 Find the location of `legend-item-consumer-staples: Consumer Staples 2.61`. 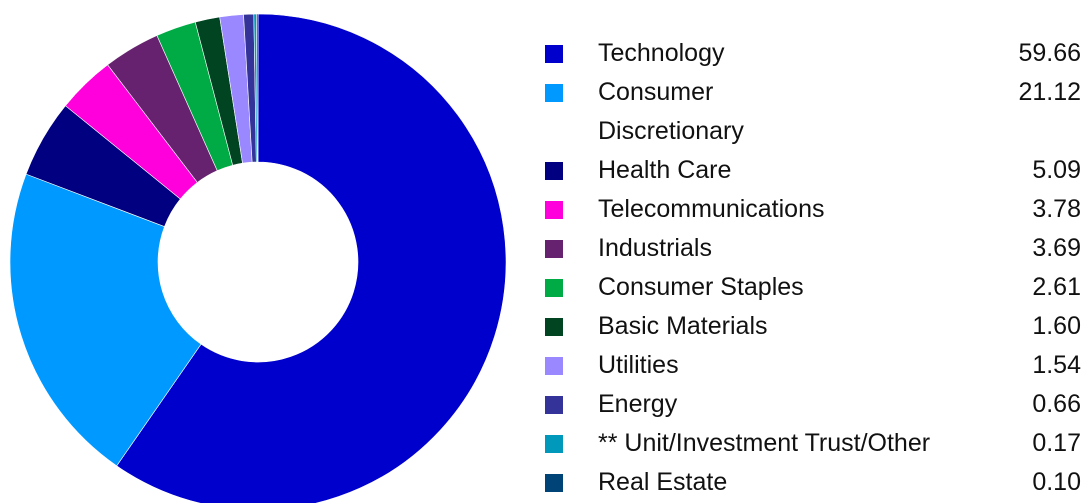

legend-item-consumer-staples: Consumer Staples 2.61 is located at coordinates (815, 287).